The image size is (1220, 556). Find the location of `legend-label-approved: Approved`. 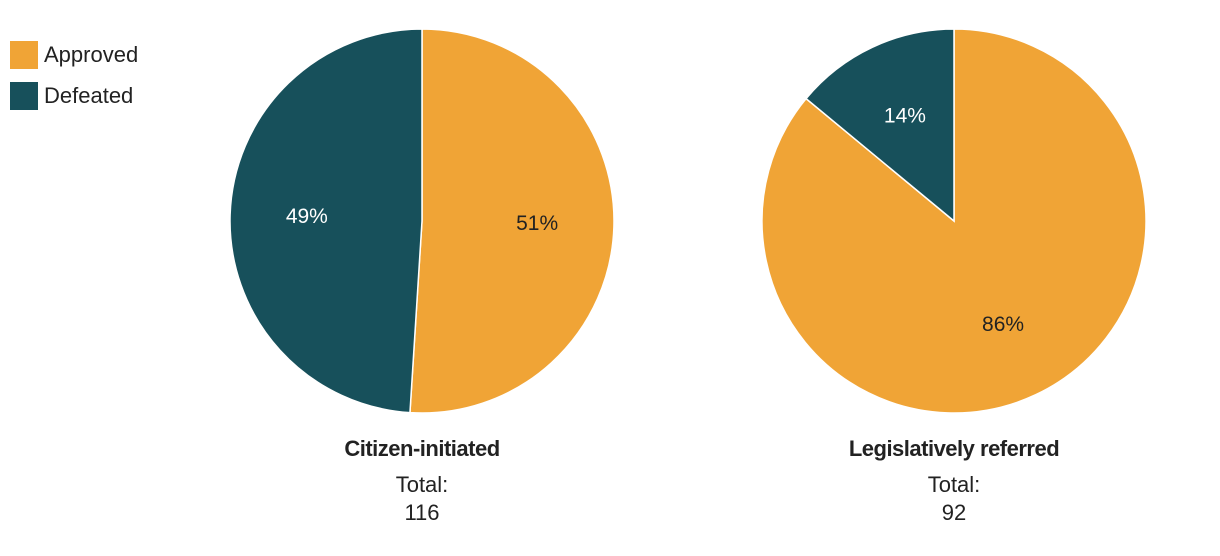

legend-label-approved: Approved is located at coordinates (91, 54).